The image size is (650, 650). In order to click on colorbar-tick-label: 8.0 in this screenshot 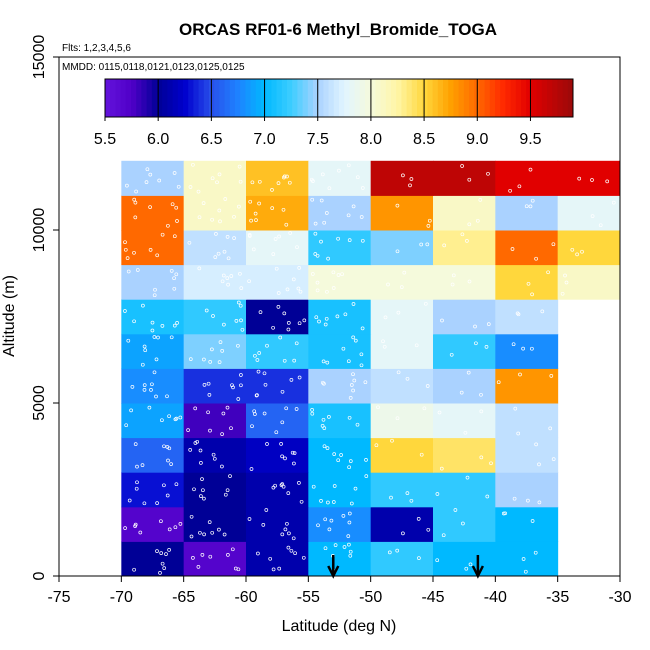, I will do `click(371, 139)`.